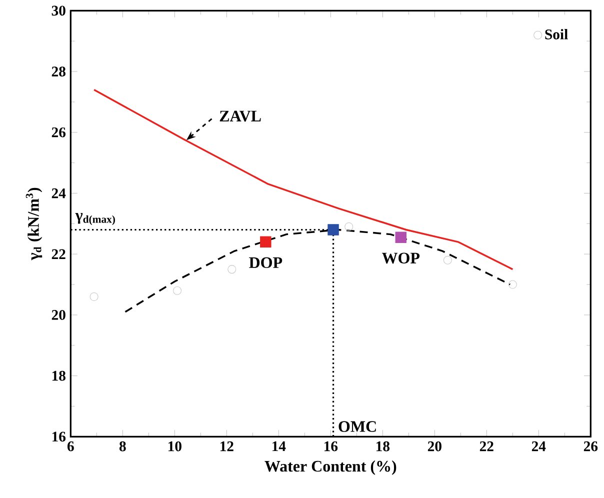 This screenshot has width=604, height=498. I want to click on y-tick-label: 20, so click(59, 315).